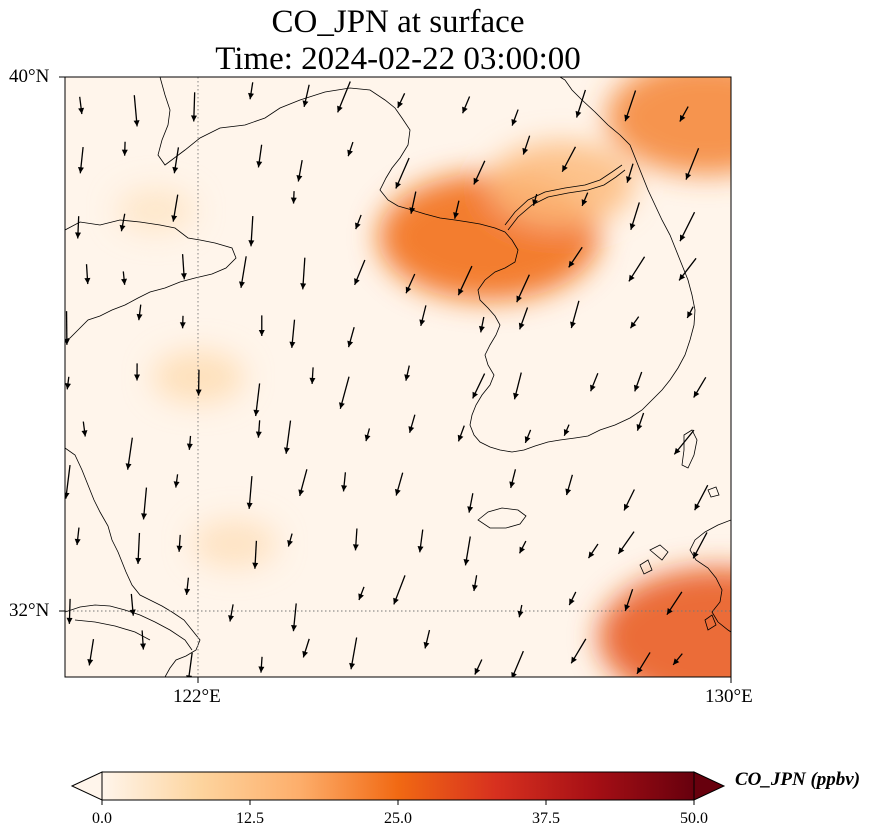  I want to click on colorbar-tick-label: 12.5, so click(250, 818).